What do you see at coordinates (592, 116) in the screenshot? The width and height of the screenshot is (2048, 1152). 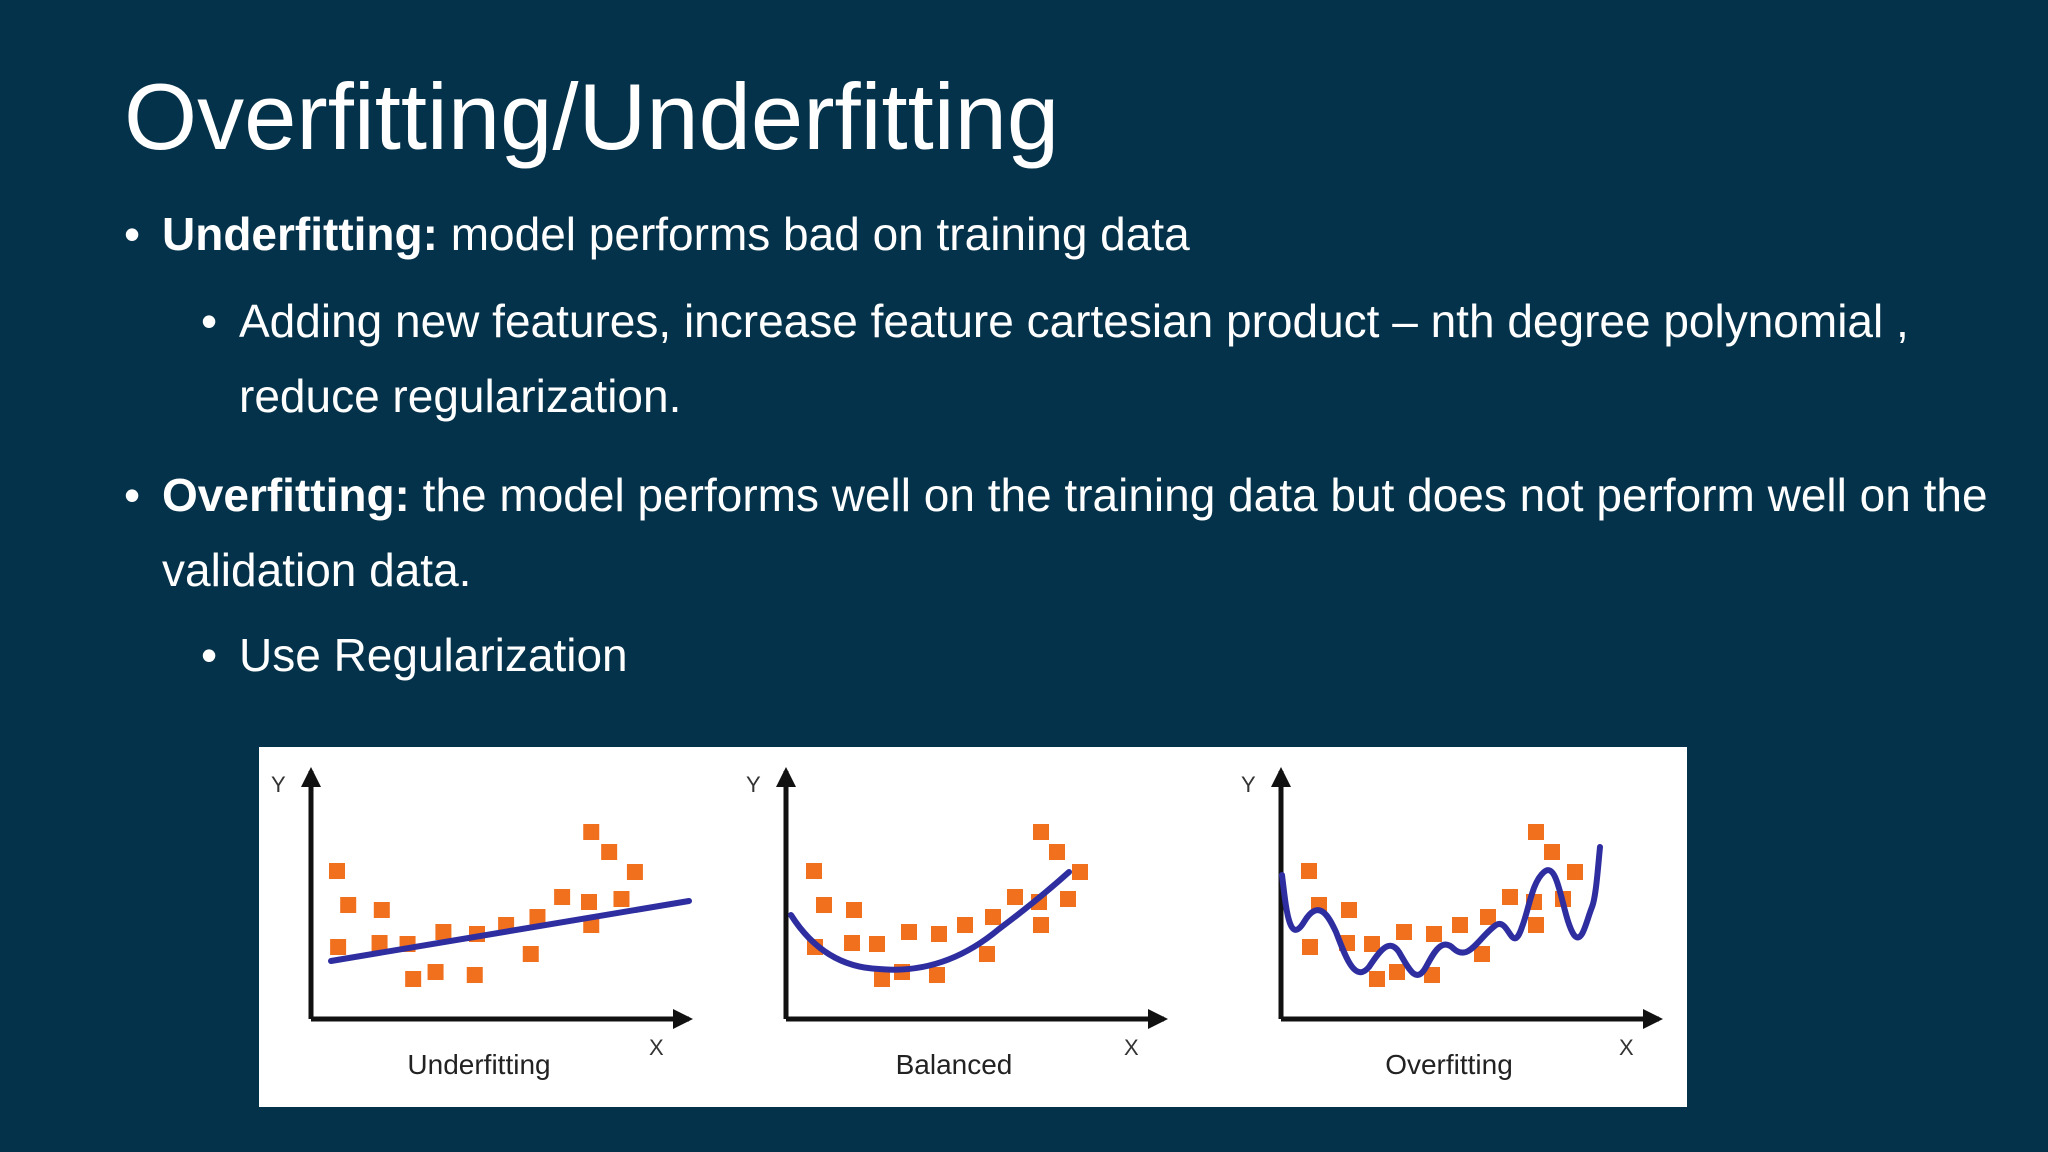 I see `slide-title: Overfitting/Underfitting` at bounding box center [592, 116].